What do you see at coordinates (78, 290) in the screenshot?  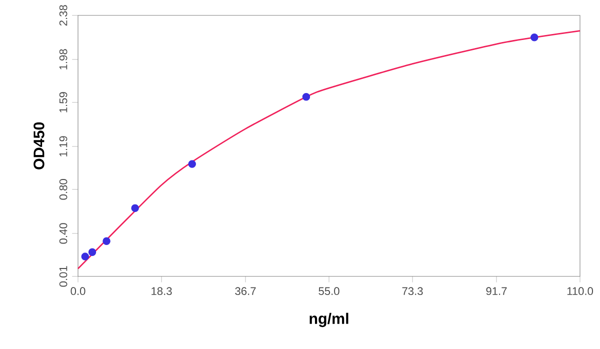 I see `x-tick-label: 0.0` at bounding box center [78, 290].